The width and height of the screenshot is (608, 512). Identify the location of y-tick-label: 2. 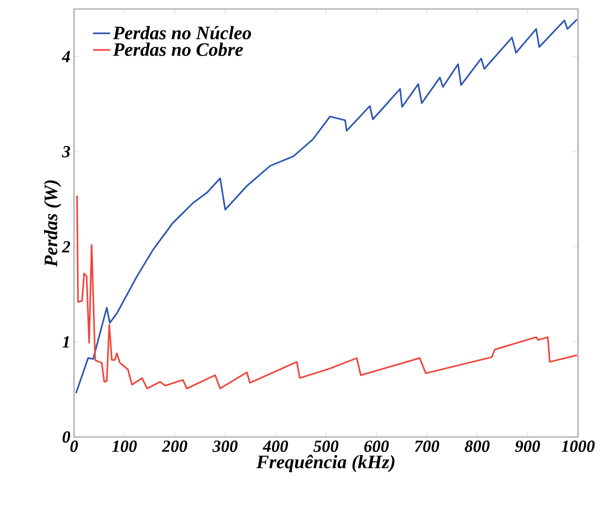
(66, 246).